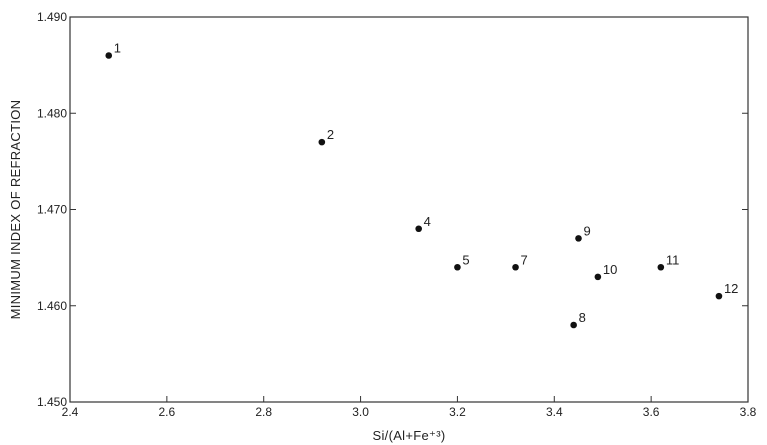 This screenshot has height=445, width=767. I want to click on data-point-label: 5, so click(465, 259).